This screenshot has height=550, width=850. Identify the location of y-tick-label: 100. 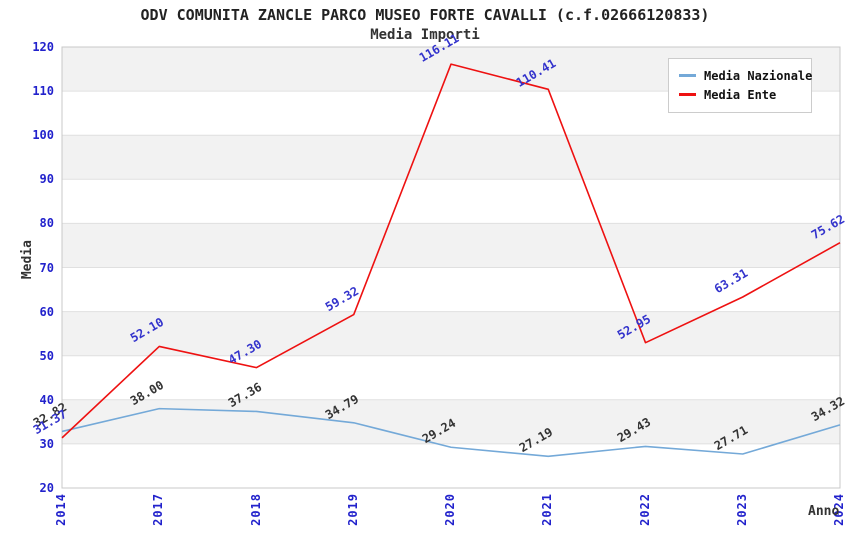
(43, 135).